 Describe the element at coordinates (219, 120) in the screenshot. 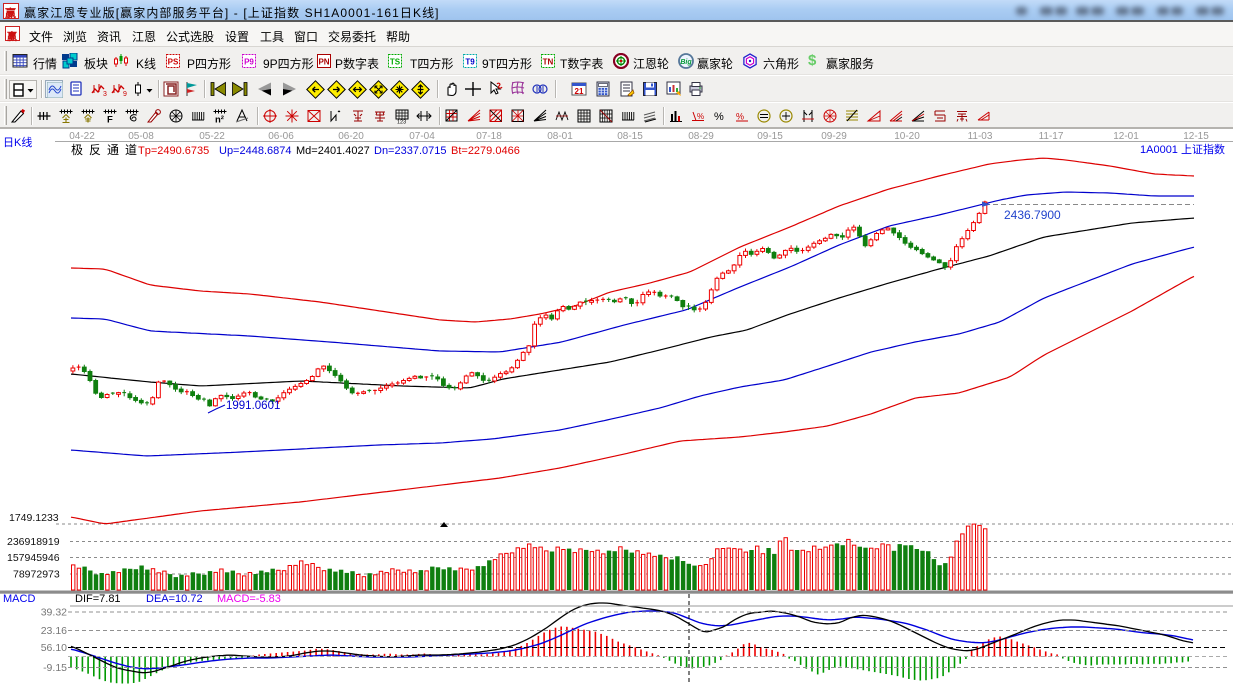

I see `svg-text: n²` at that location.